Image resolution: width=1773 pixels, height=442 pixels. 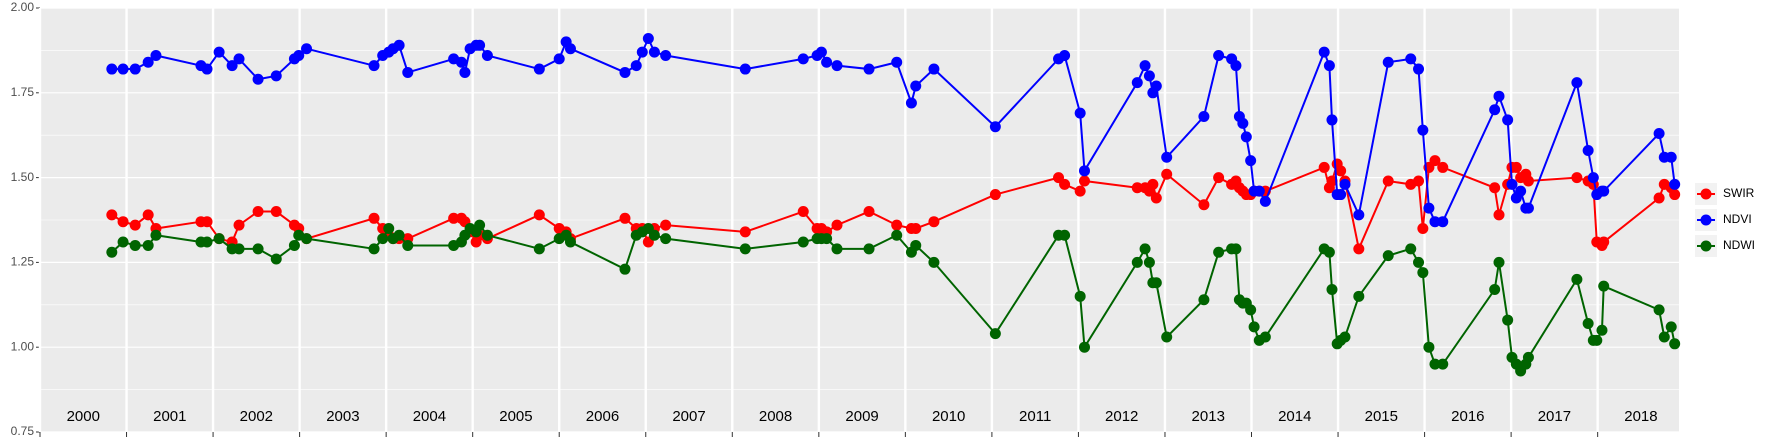 What do you see at coordinates (1035, 416) in the screenshot?
I see `x-tick-label: 2011` at bounding box center [1035, 416].